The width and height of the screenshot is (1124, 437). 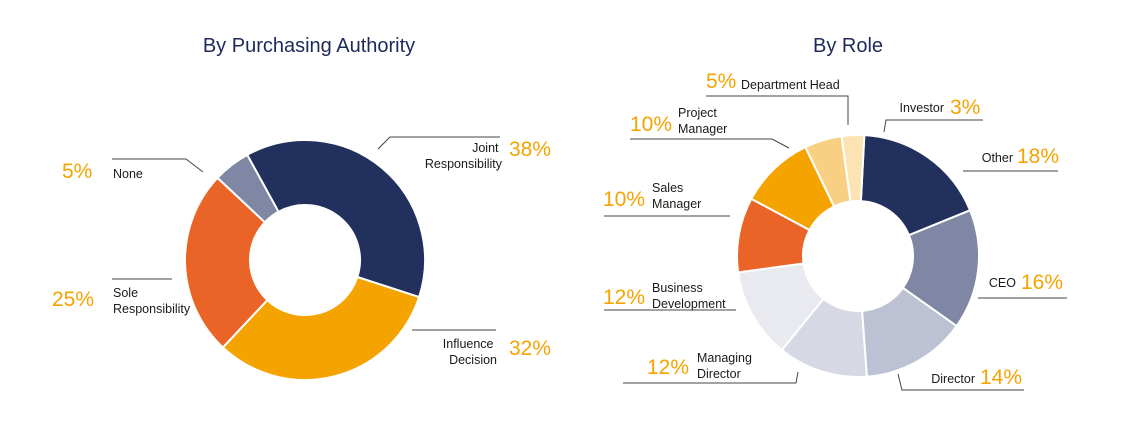 I want to click on donut-by-role, so click(x=858, y=256).